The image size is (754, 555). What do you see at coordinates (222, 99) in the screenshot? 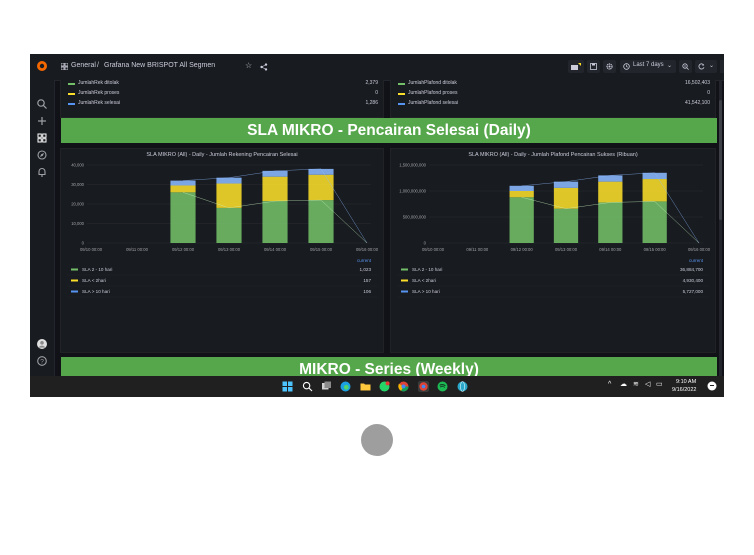
I see `legend-panel-left` at bounding box center [222, 99].